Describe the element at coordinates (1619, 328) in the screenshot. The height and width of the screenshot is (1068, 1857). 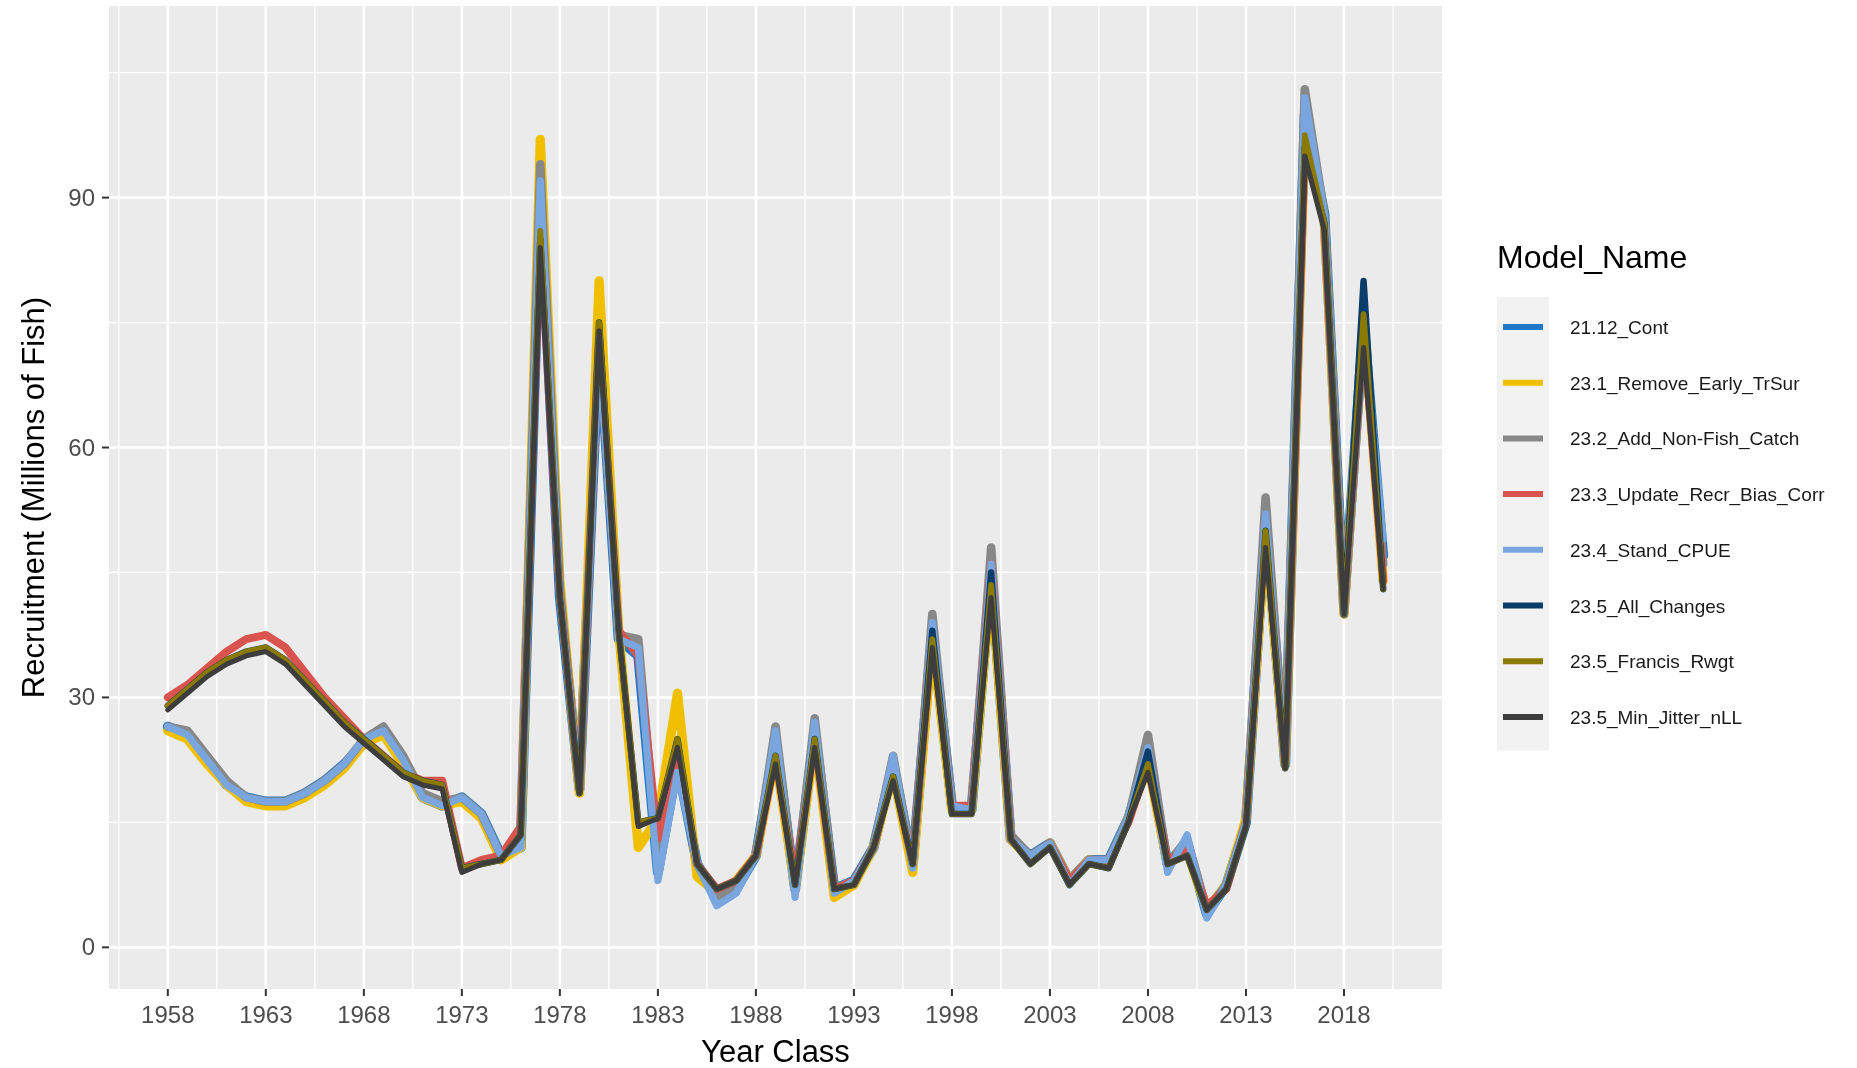
I see `legend-label: 21.12_Cont` at that location.